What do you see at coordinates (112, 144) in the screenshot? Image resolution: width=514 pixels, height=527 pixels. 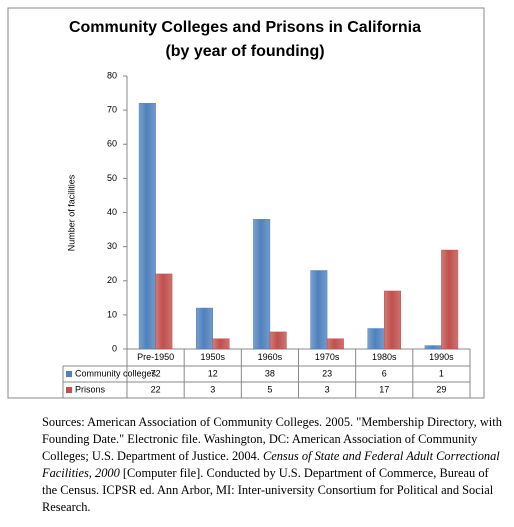 I see `y-tick-label: 60` at bounding box center [112, 144].